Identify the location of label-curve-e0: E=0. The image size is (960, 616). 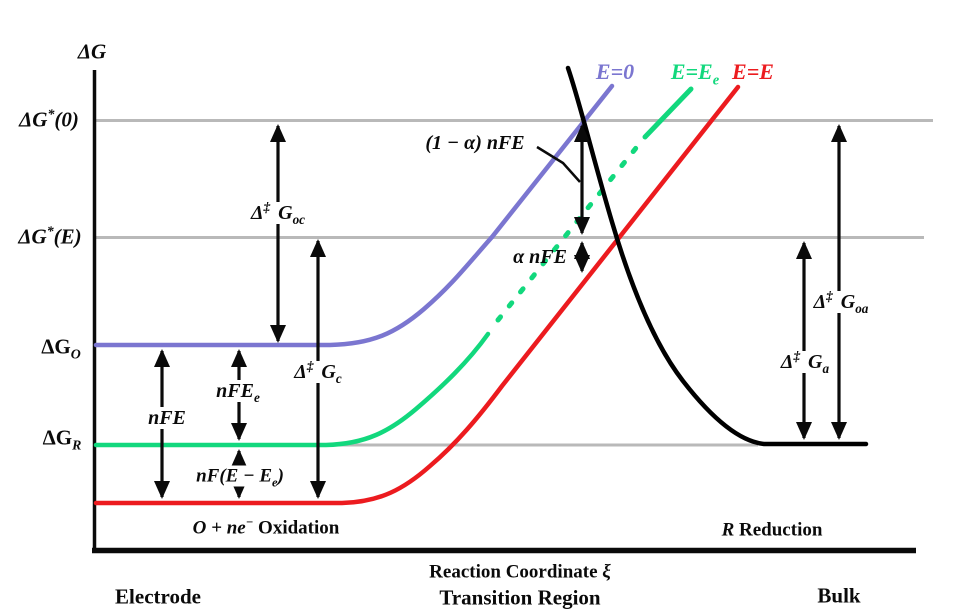
(615, 71).